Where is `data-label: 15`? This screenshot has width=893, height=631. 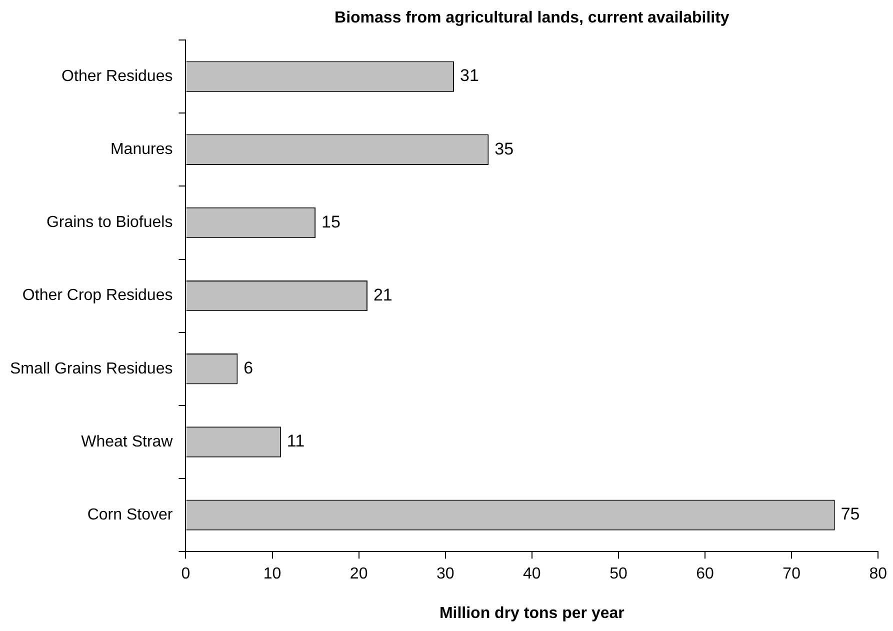 data-label: 15 is located at coordinates (331, 222).